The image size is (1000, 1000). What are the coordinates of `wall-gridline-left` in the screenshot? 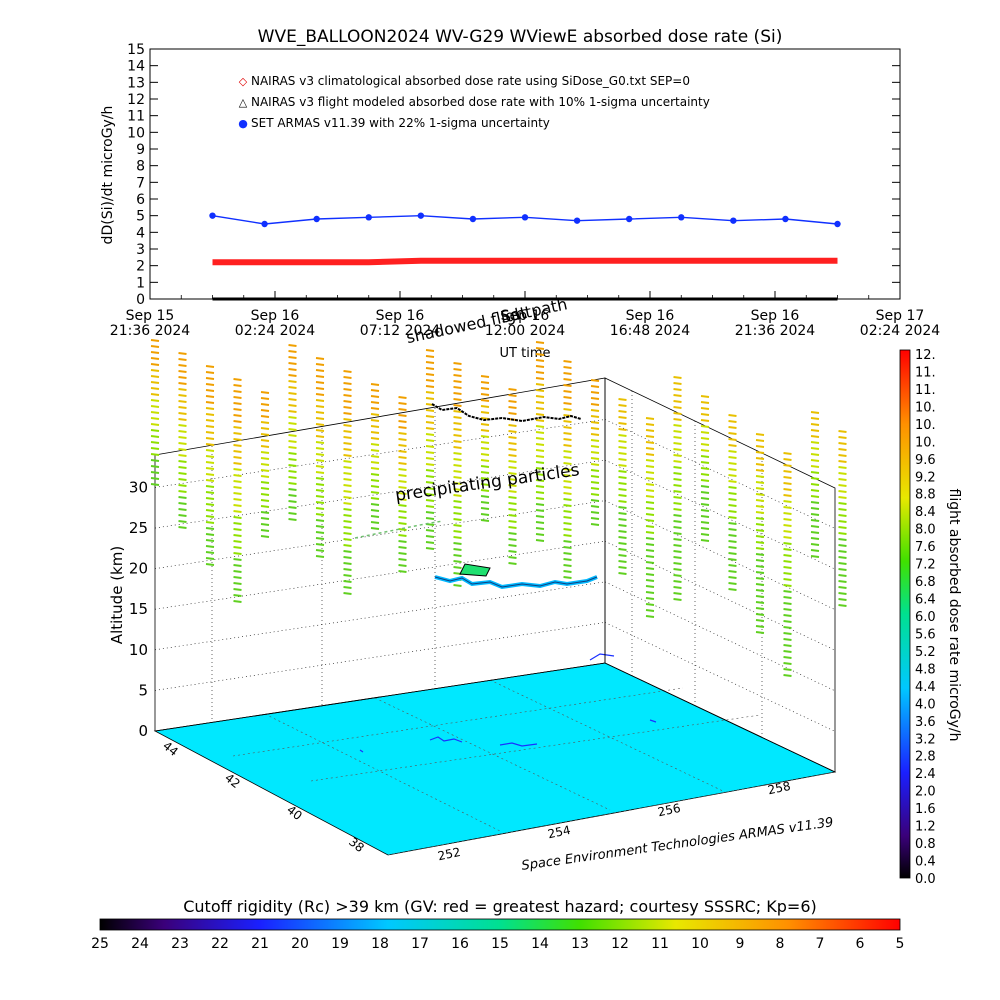 It's located at (380, 616).